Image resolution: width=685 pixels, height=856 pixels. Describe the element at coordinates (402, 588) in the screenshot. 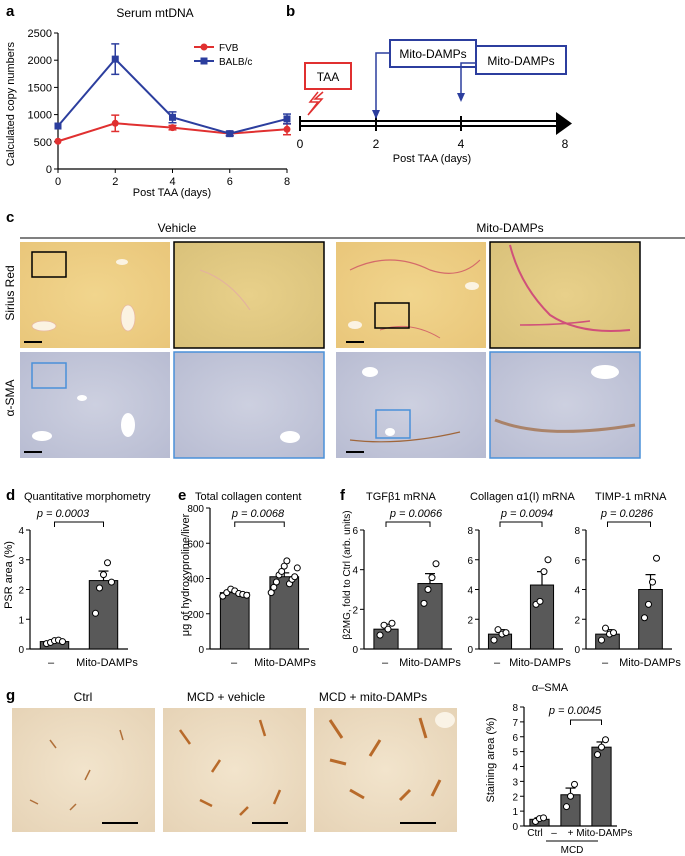

I see `panel-f1-chart: 0 2 4 6` at that location.